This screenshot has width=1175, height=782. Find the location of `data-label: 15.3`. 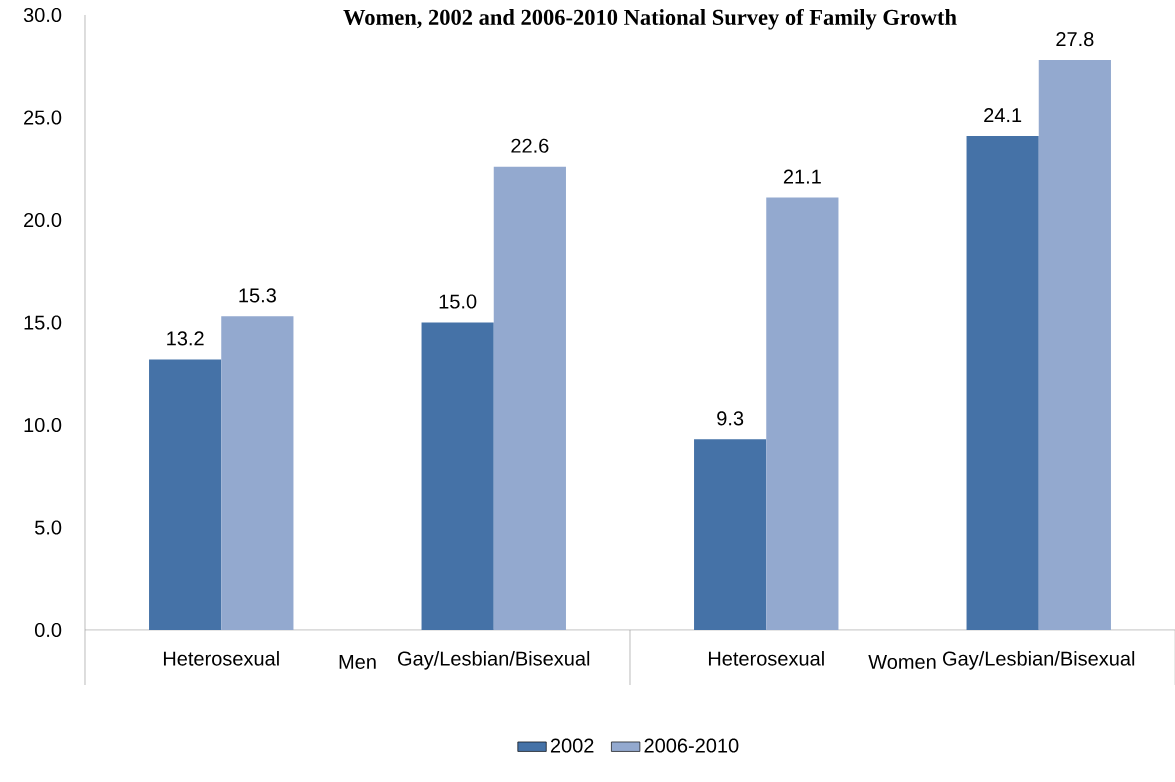

data-label: 15.3 is located at coordinates (257, 295).